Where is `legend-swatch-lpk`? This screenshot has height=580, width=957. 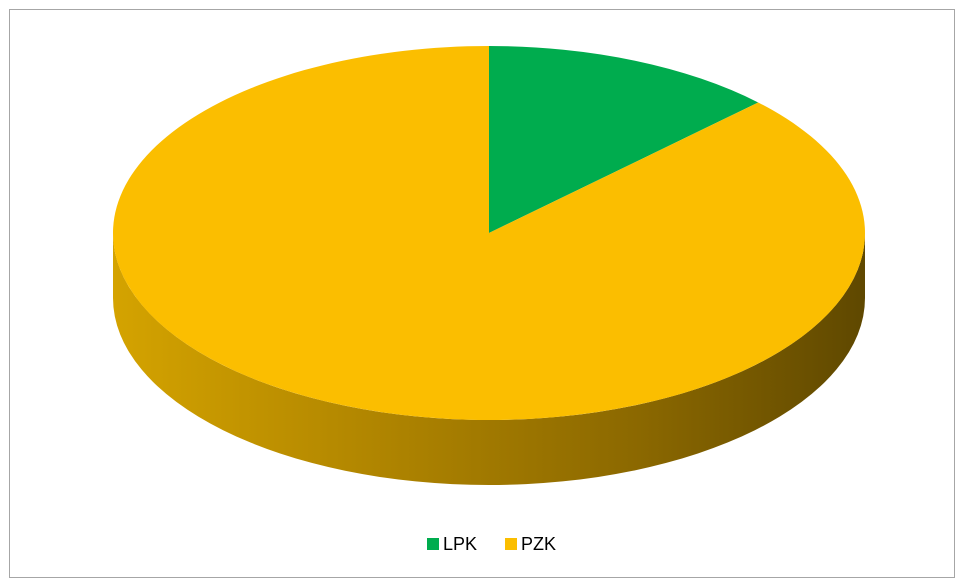 legend-swatch-lpk is located at coordinates (433, 544).